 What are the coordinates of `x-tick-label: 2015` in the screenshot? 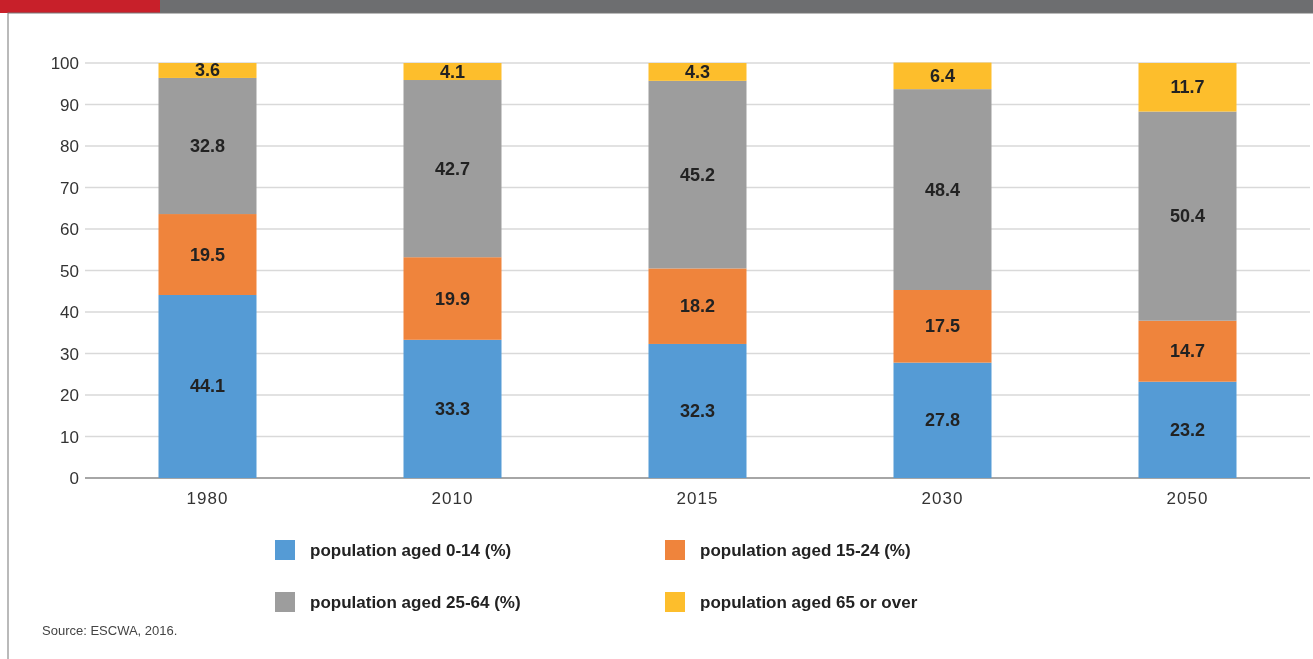 It's located at (697, 498).